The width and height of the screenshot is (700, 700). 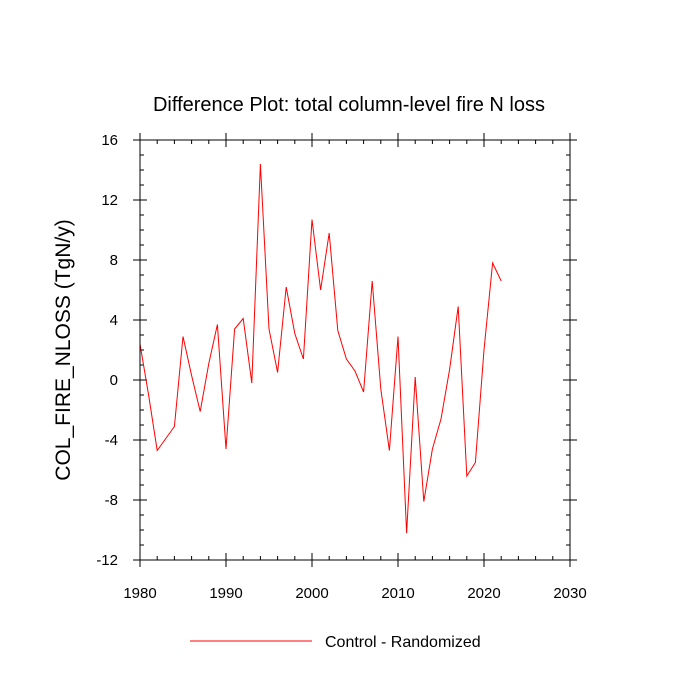 I want to click on y-tick-label: 8, so click(x=114, y=260).